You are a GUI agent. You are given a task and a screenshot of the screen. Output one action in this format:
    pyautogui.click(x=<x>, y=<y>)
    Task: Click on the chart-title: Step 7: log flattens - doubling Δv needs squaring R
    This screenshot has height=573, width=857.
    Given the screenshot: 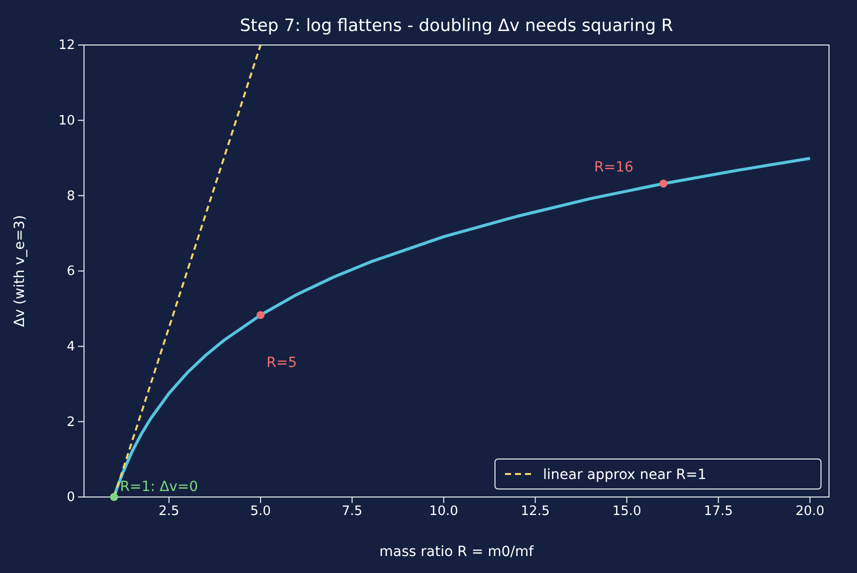 What is the action you would take?
    pyautogui.click(x=457, y=26)
    